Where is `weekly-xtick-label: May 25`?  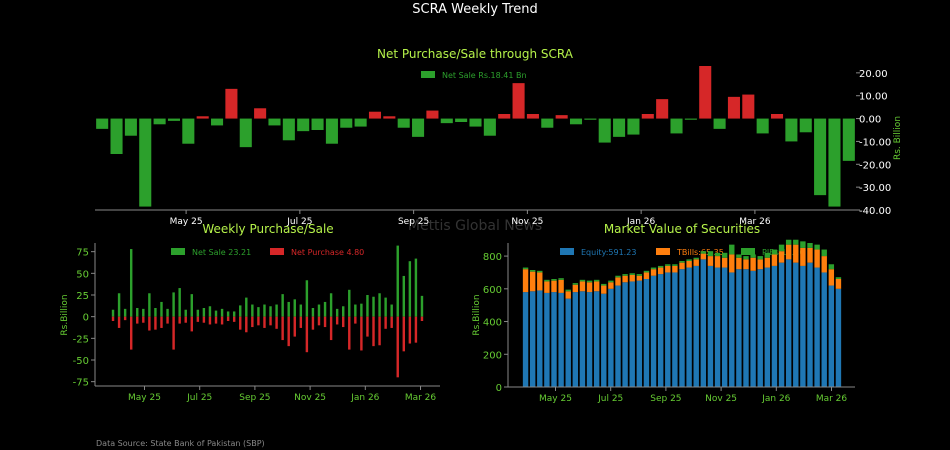 weekly-xtick-label: May 25 is located at coordinates (144, 398).